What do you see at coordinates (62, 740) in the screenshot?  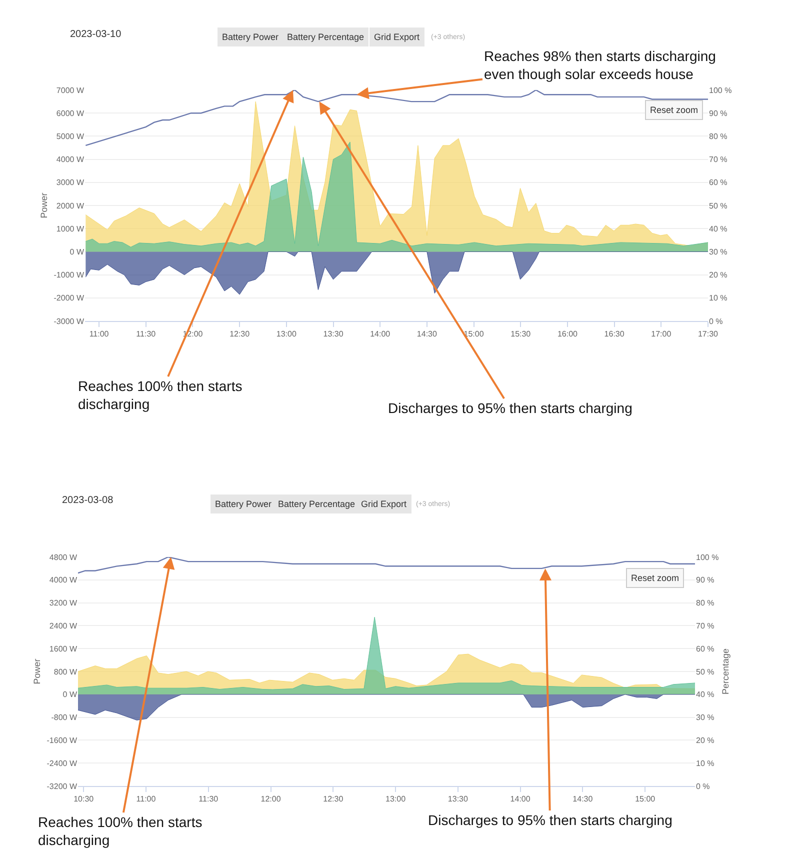 I see `y-tick-label: -1600 W` at bounding box center [62, 740].